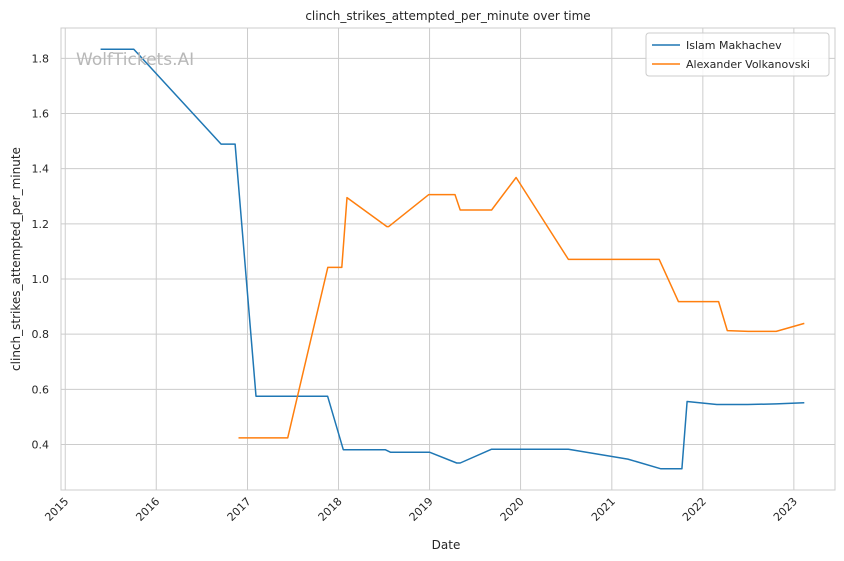  I want to click on legend-label-islam-makhachev: Islam Makhachev, so click(734, 45).